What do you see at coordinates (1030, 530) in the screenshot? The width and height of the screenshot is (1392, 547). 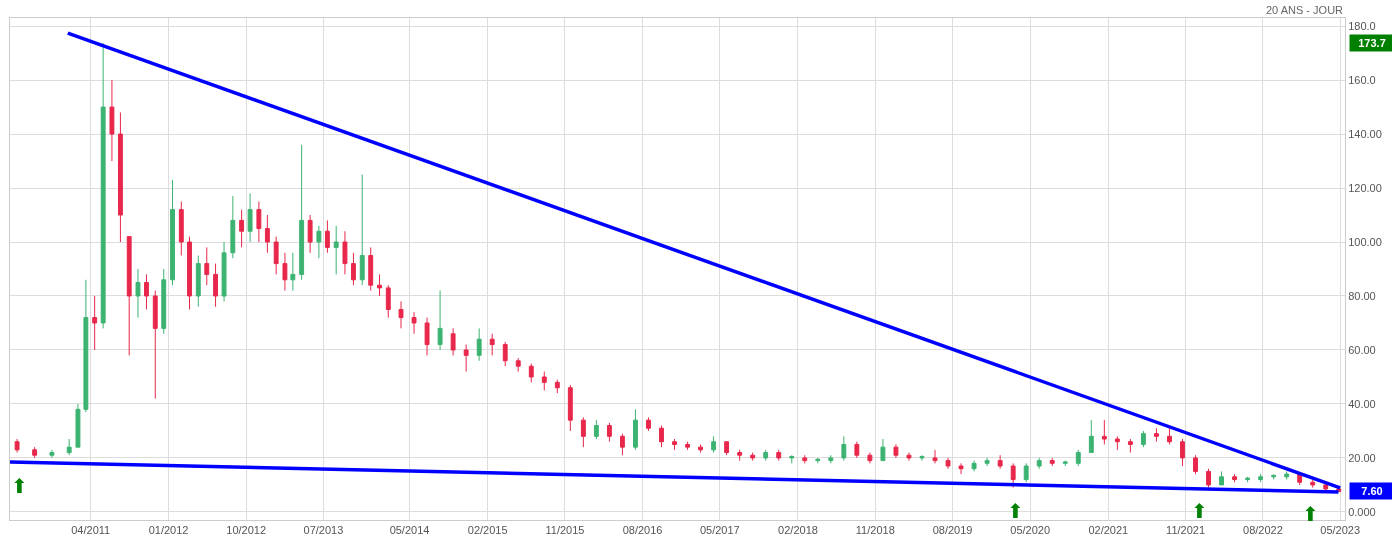 I see `x-tick-label: 05/2020` at bounding box center [1030, 530].